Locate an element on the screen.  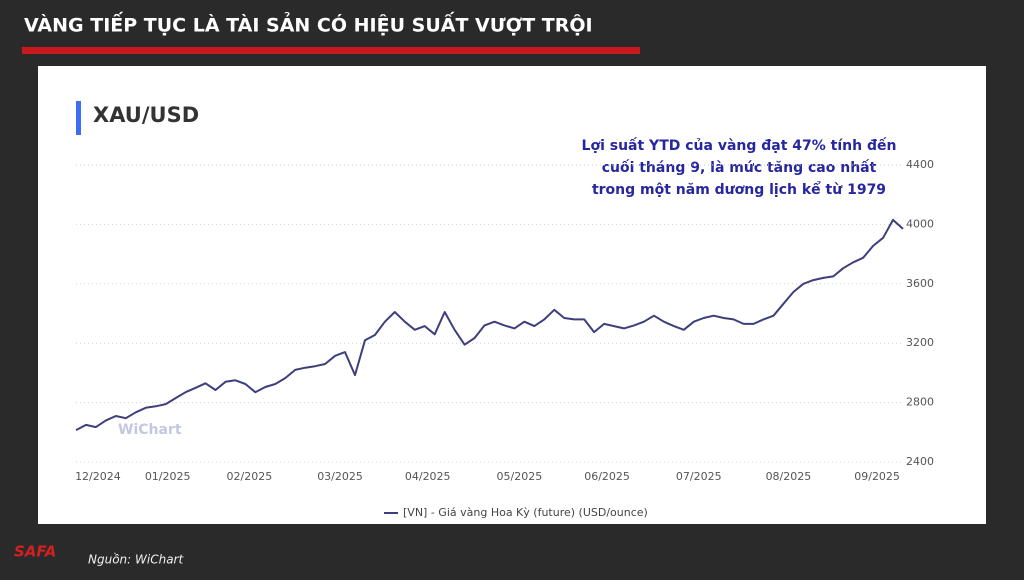
title-accent is located at coordinates (78, 118).